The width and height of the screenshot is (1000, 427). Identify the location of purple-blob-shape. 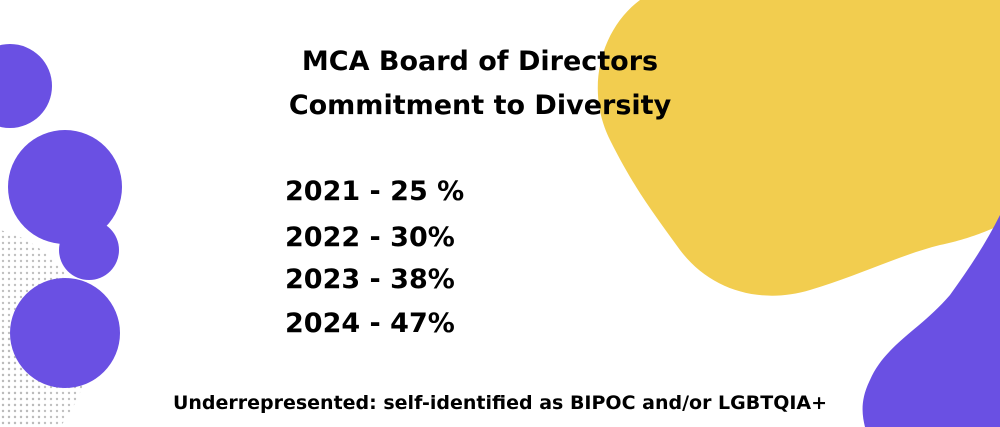
(931, 321).